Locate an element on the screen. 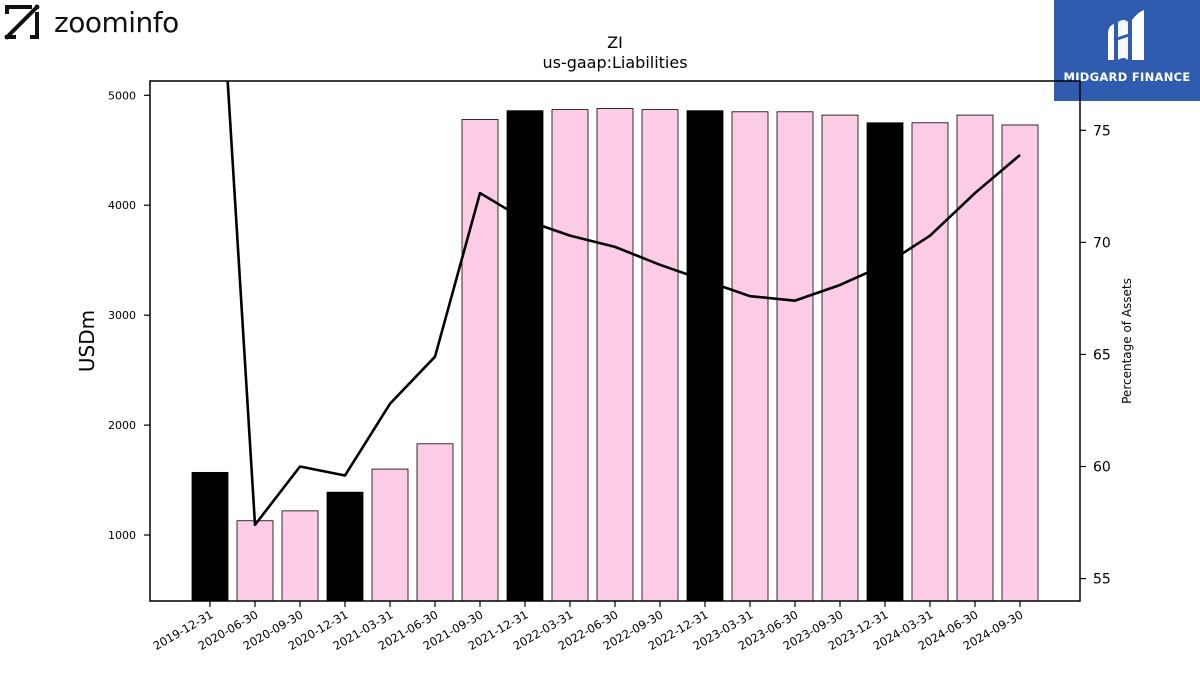  y2-tick-label: 65 is located at coordinates (1102, 355).